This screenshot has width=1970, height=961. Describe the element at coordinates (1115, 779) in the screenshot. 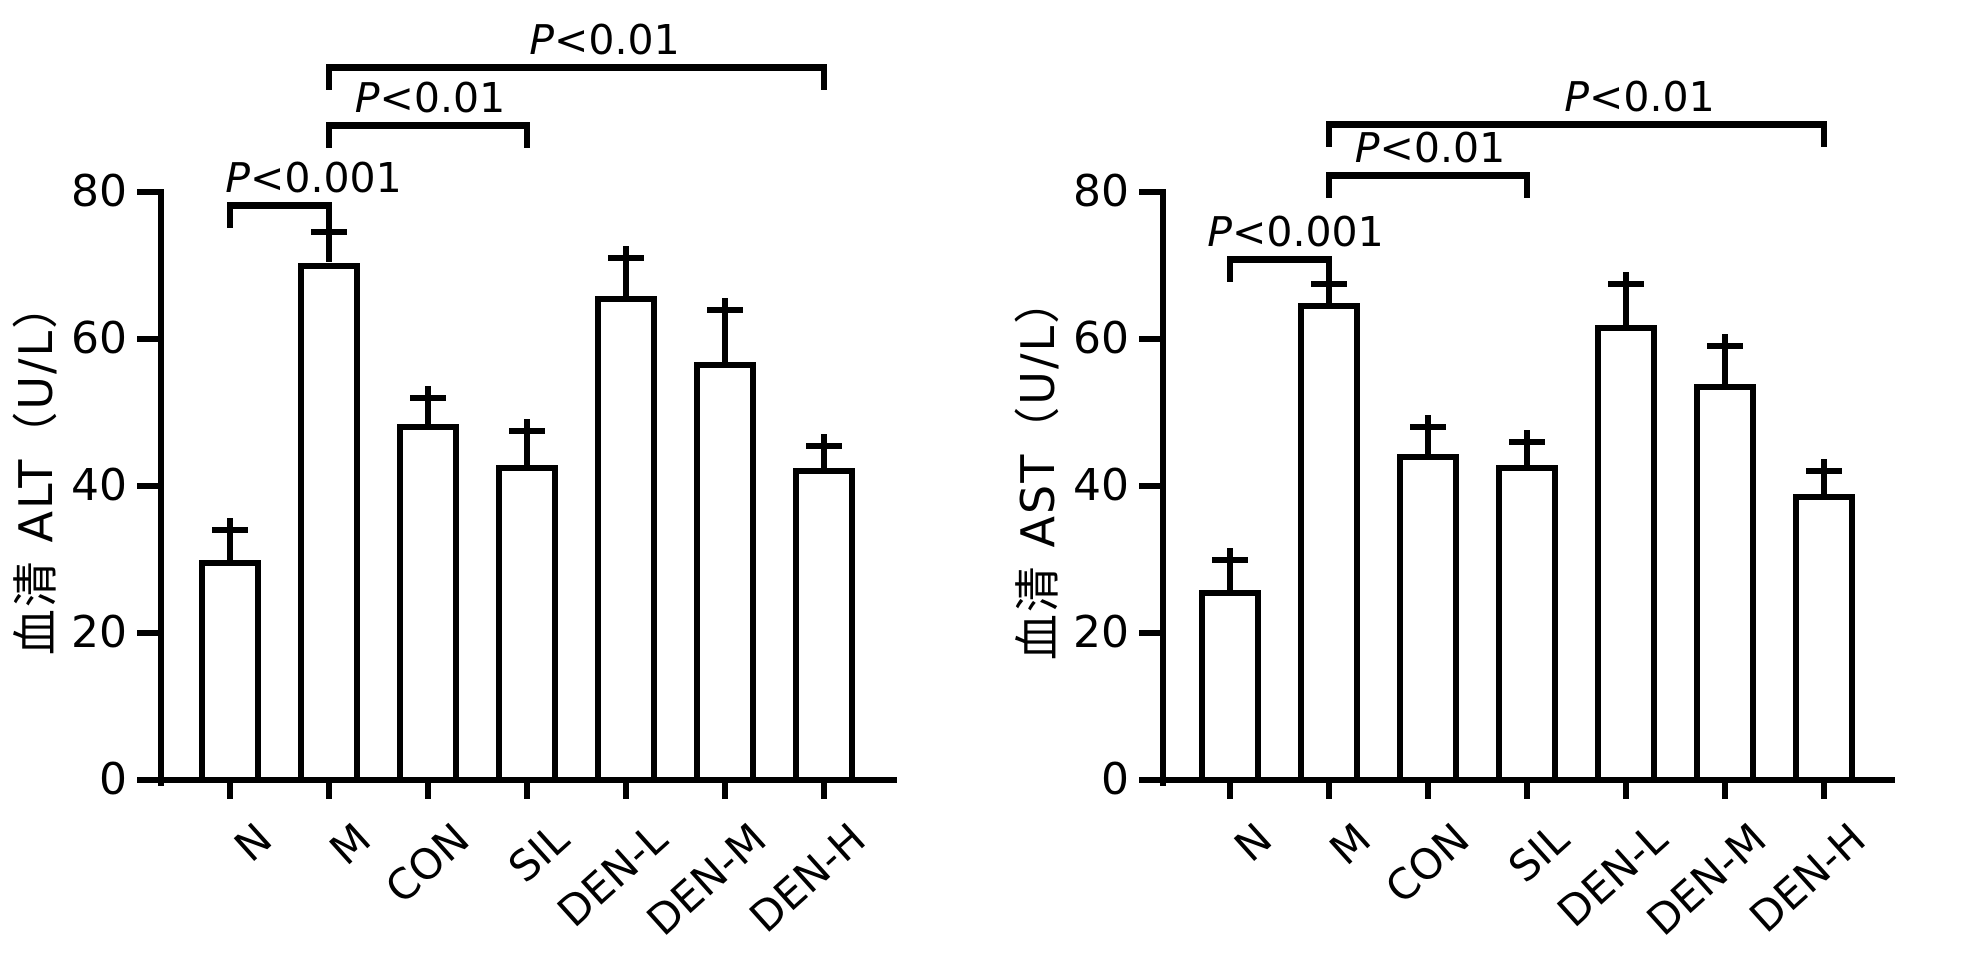

I see `y-tick-label: 0` at that location.